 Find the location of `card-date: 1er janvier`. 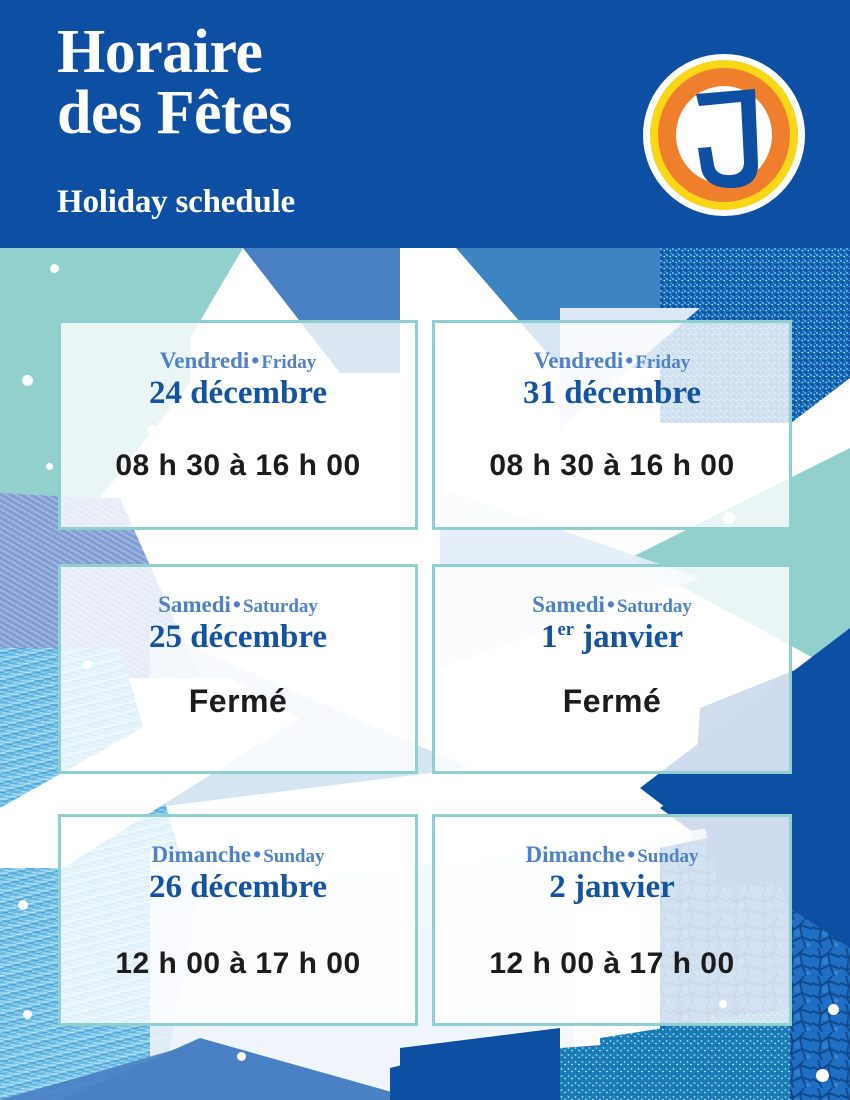

card-date: 1er janvier is located at coordinates (612, 637).